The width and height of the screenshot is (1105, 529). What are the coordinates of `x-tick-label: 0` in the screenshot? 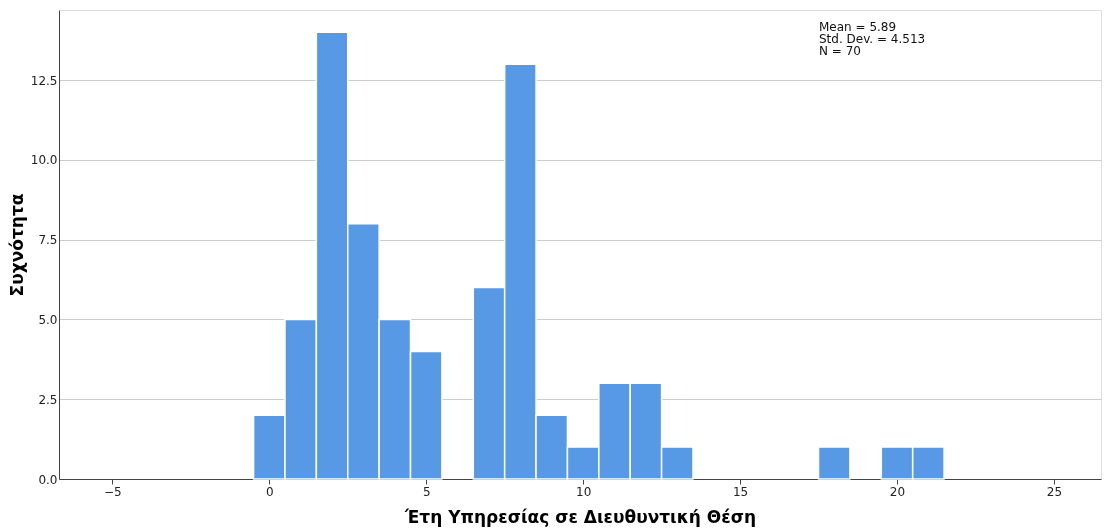 It's located at (269, 491).